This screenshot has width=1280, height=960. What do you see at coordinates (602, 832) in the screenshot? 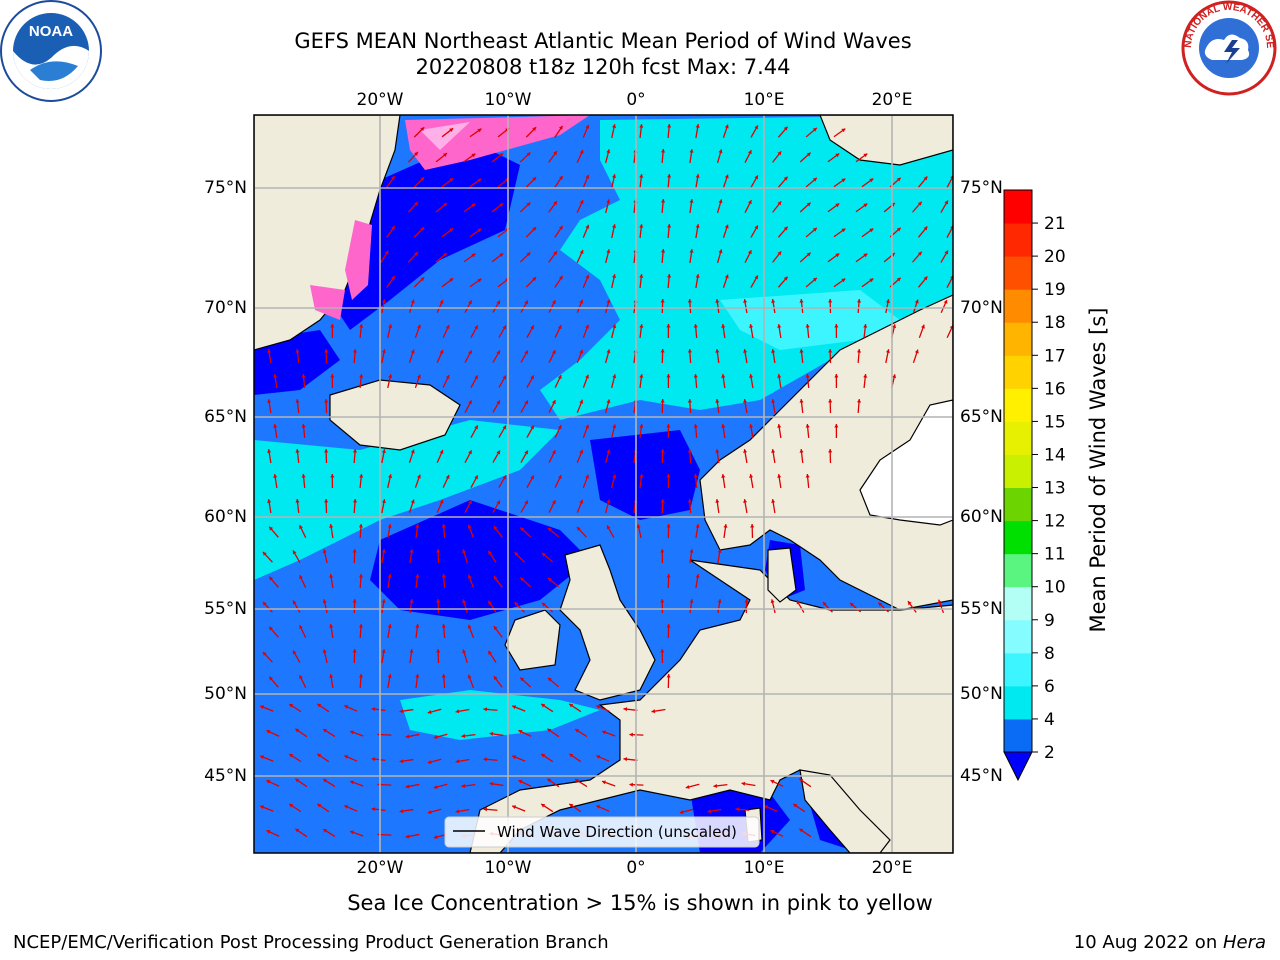
I see `map-legend: Wind Wave Direction (unscaled)` at bounding box center [602, 832].